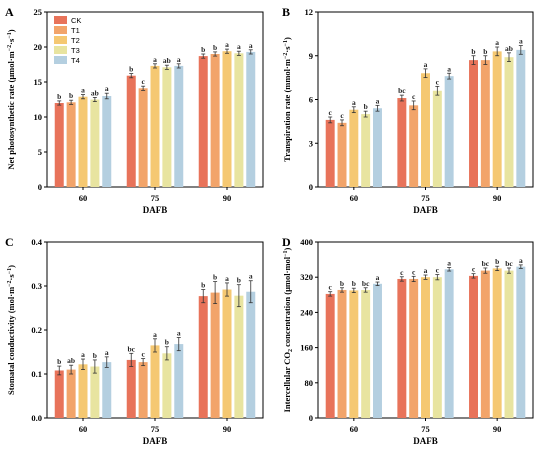 This screenshot has height=449, width=550. Describe the element at coordinates (36, 374) in the screenshot. I see `y-tick-label: 0.1` at that location.